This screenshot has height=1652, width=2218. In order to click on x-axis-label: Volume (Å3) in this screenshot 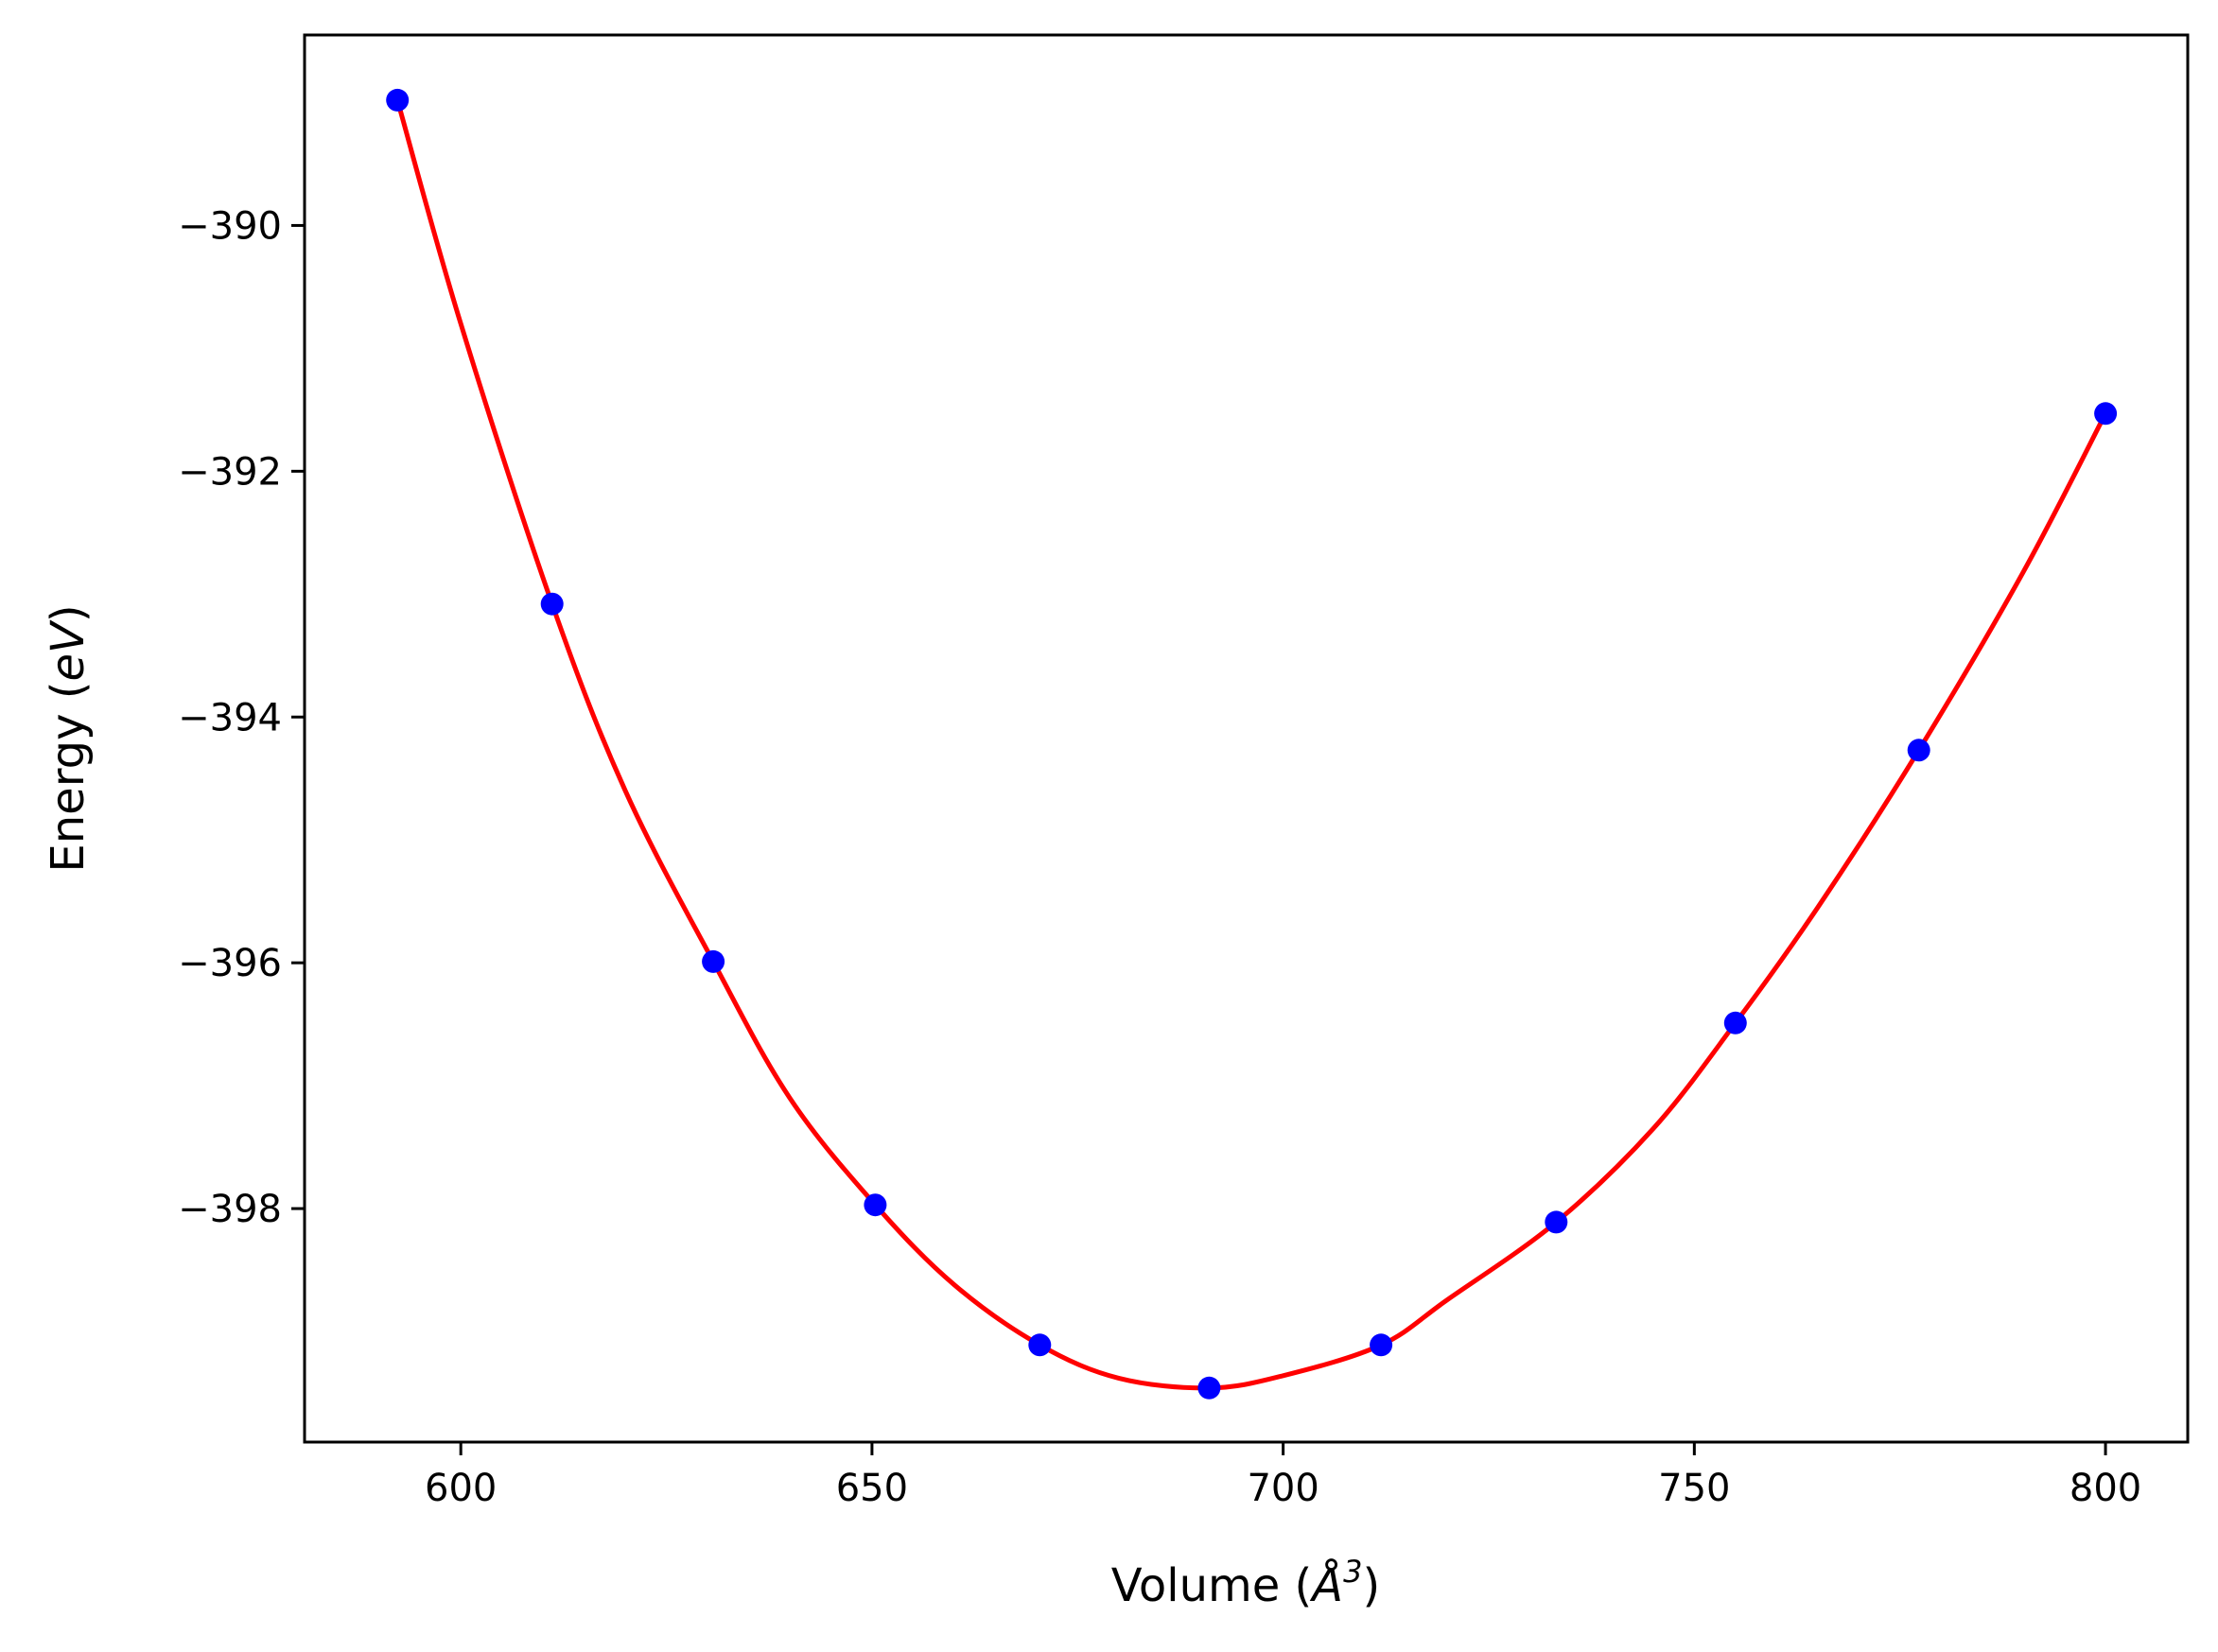, I will do `click(1245, 1583)`.